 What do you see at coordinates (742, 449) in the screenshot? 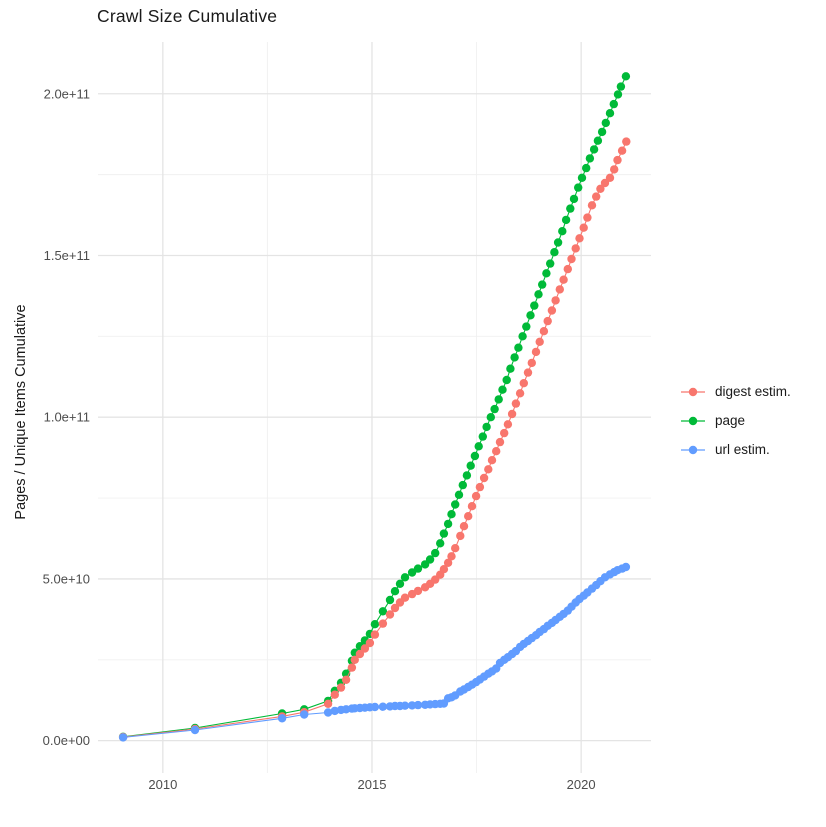
I see `legend-label-url-estim: url estim.` at bounding box center [742, 449].